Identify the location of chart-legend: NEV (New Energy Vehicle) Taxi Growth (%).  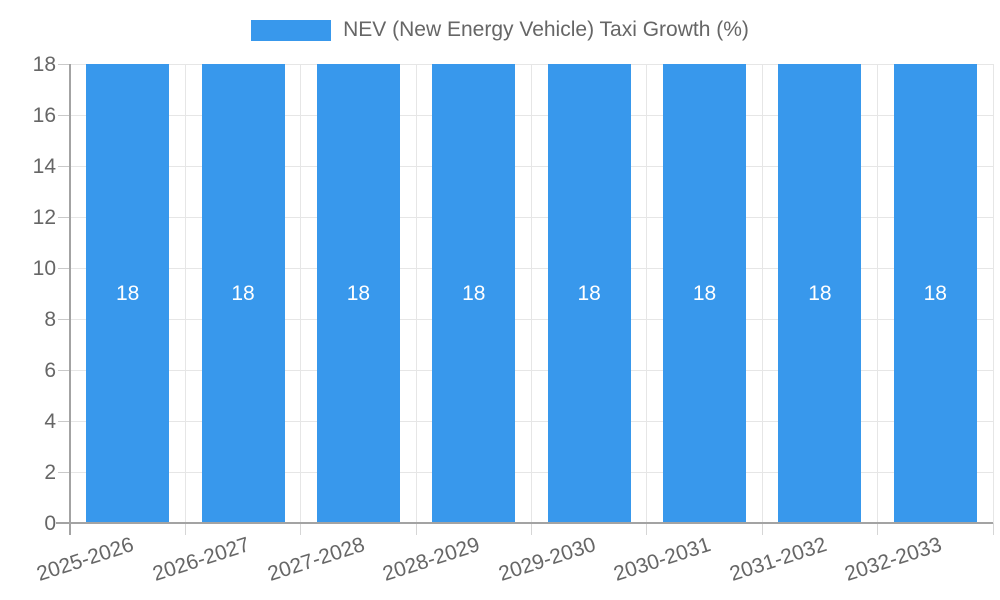
(500, 30).